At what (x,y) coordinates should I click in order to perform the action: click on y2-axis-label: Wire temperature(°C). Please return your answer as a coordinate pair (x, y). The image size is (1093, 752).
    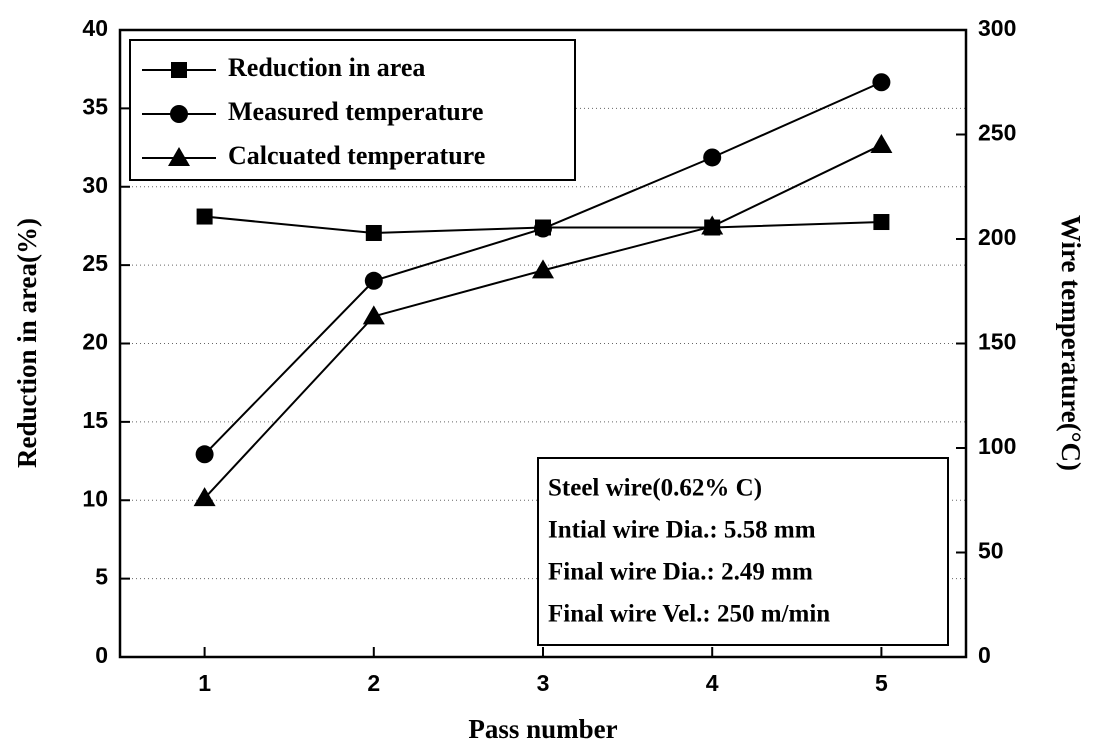
    Looking at the image, I should click on (1071, 343).